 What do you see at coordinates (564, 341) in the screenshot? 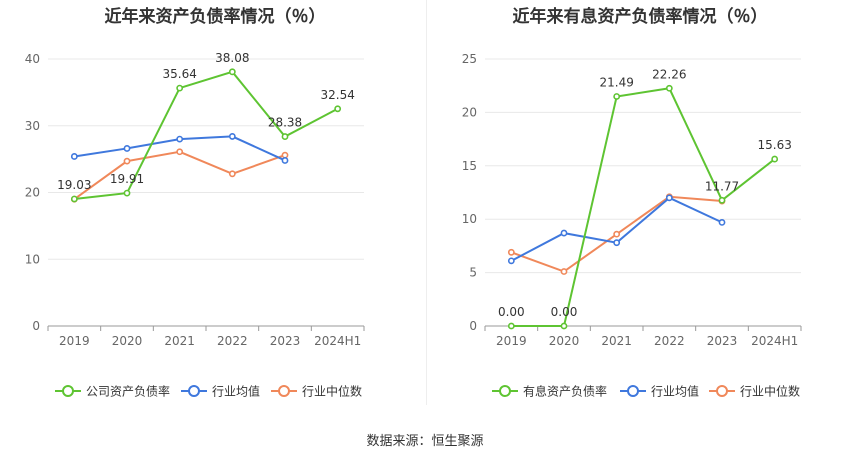
I see `chart2-x-tick-label: 2020` at bounding box center [564, 341].